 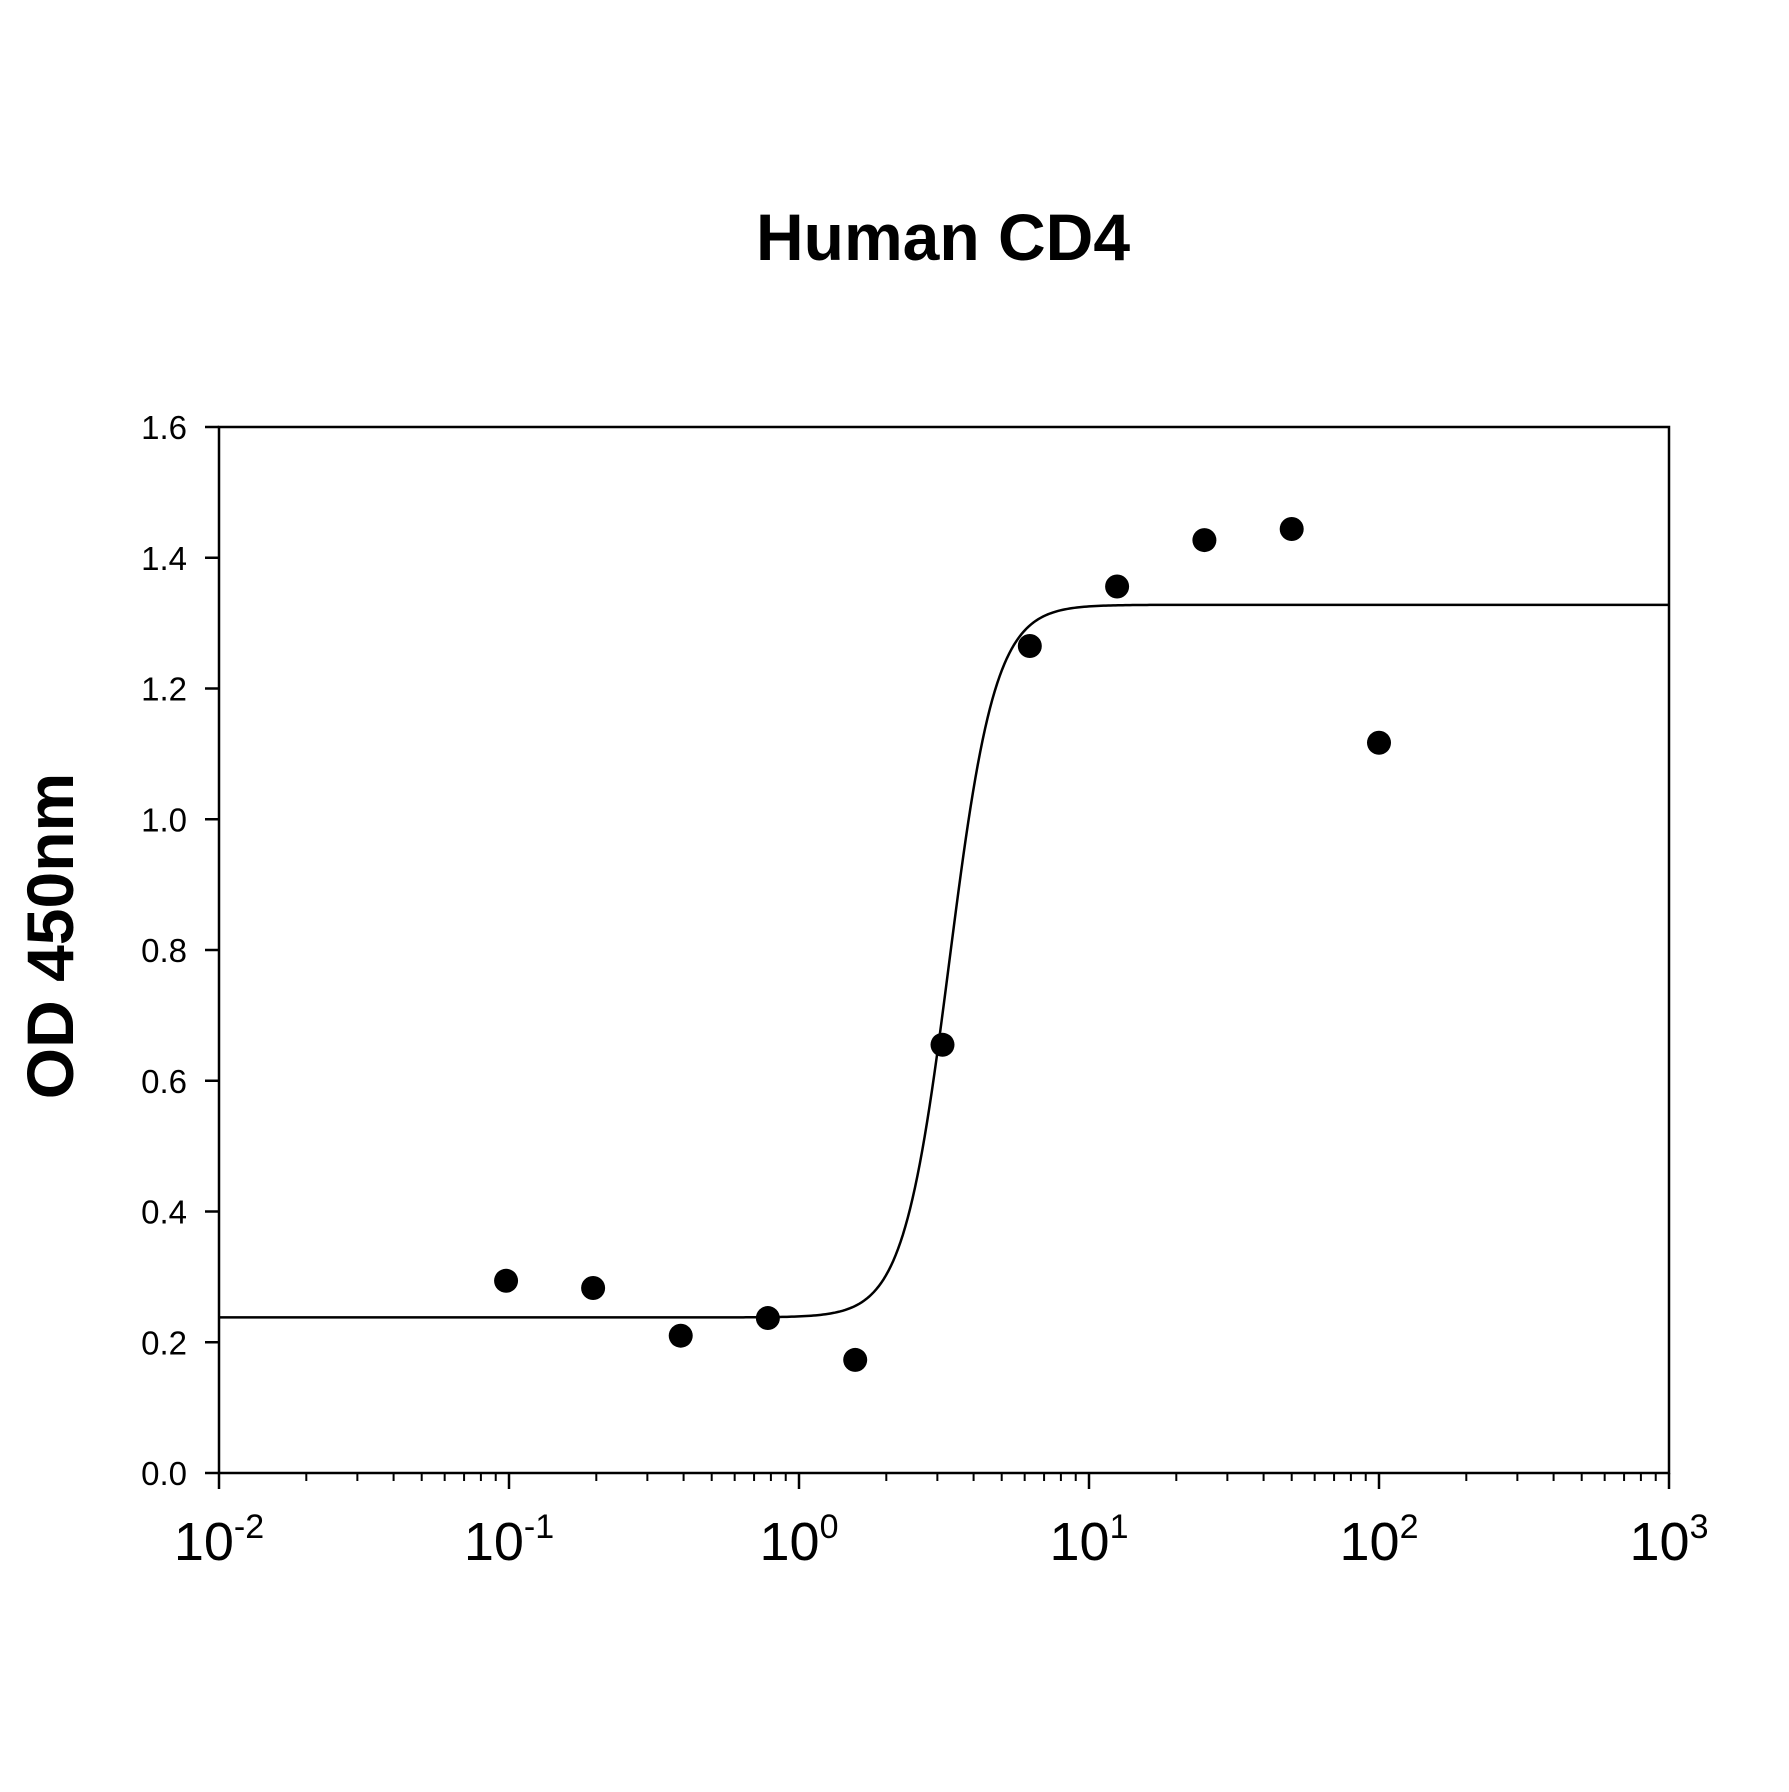 What do you see at coordinates (164, 689) in the screenshot?
I see `y-tick-label: 1.2` at bounding box center [164, 689].